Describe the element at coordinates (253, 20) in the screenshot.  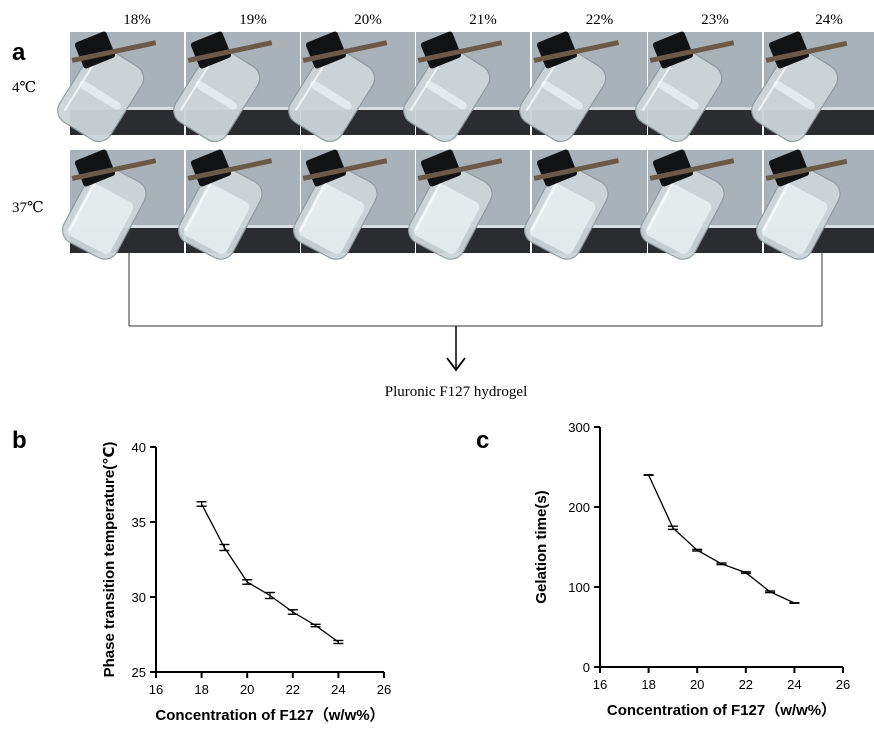
I see `concentration-label: 19%` at that location.